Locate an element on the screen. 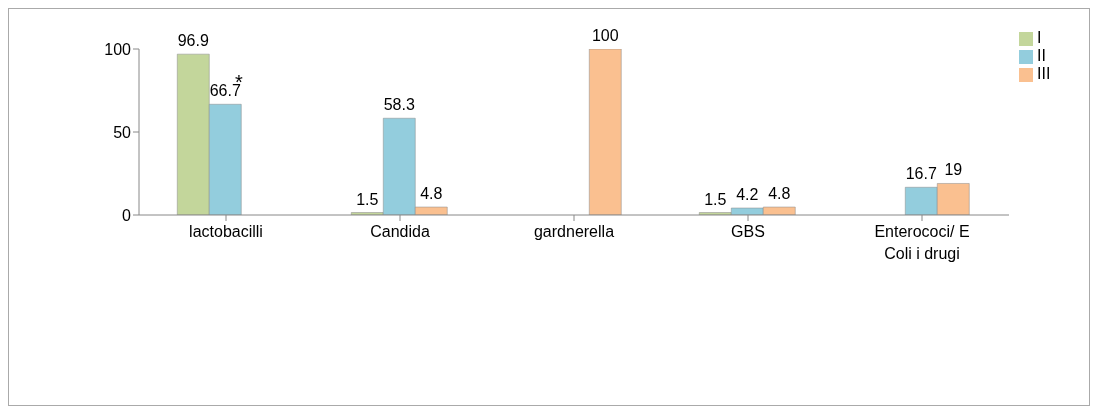 This screenshot has height=414, width=1099. y-tick-label: 50 is located at coordinates (122, 132).